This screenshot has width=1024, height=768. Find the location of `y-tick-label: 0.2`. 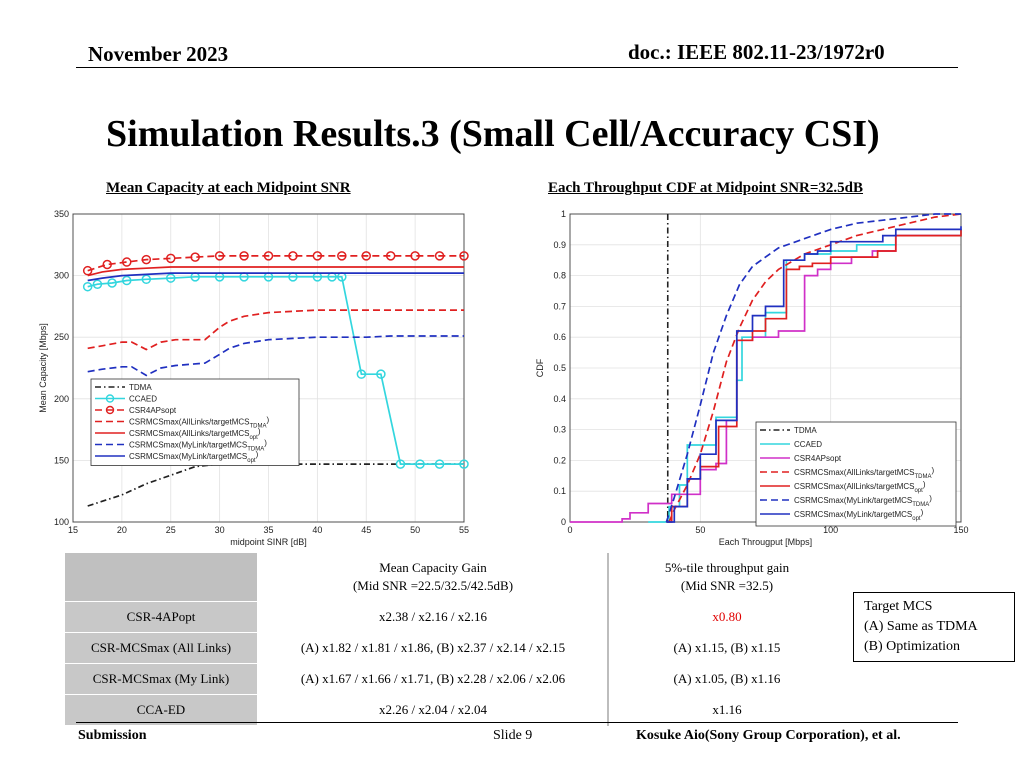

y-tick-label: 0.2 is located at coordinates (559, 460).